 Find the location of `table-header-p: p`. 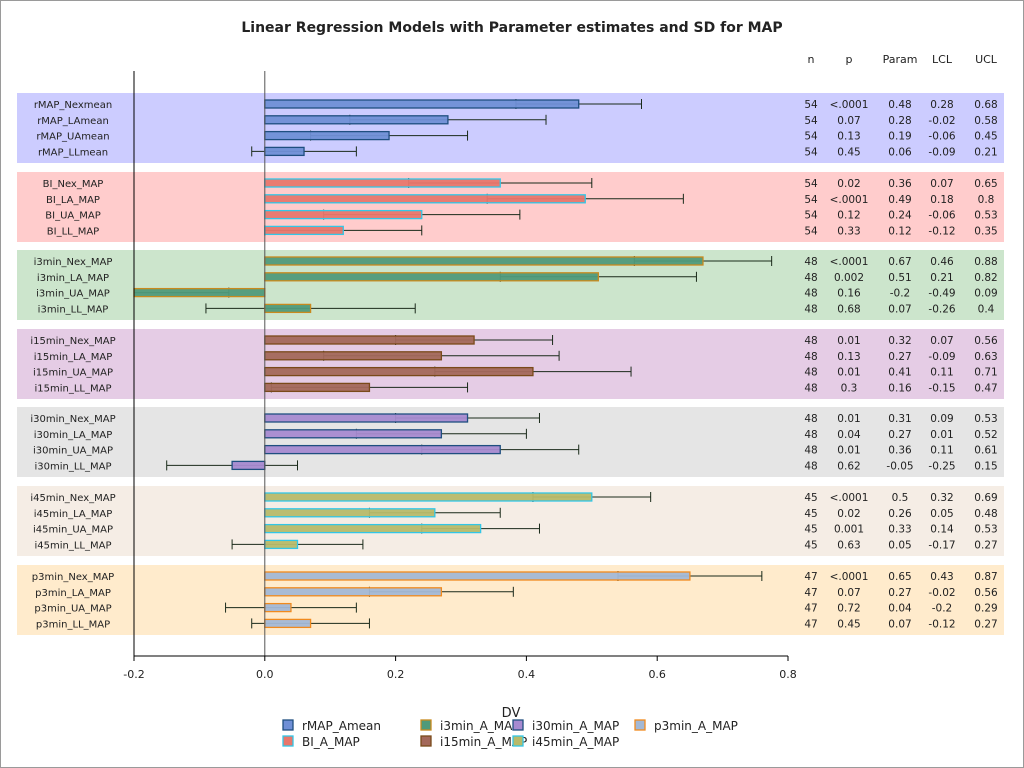

table-header-p: p is located at coordinates (849, 59).